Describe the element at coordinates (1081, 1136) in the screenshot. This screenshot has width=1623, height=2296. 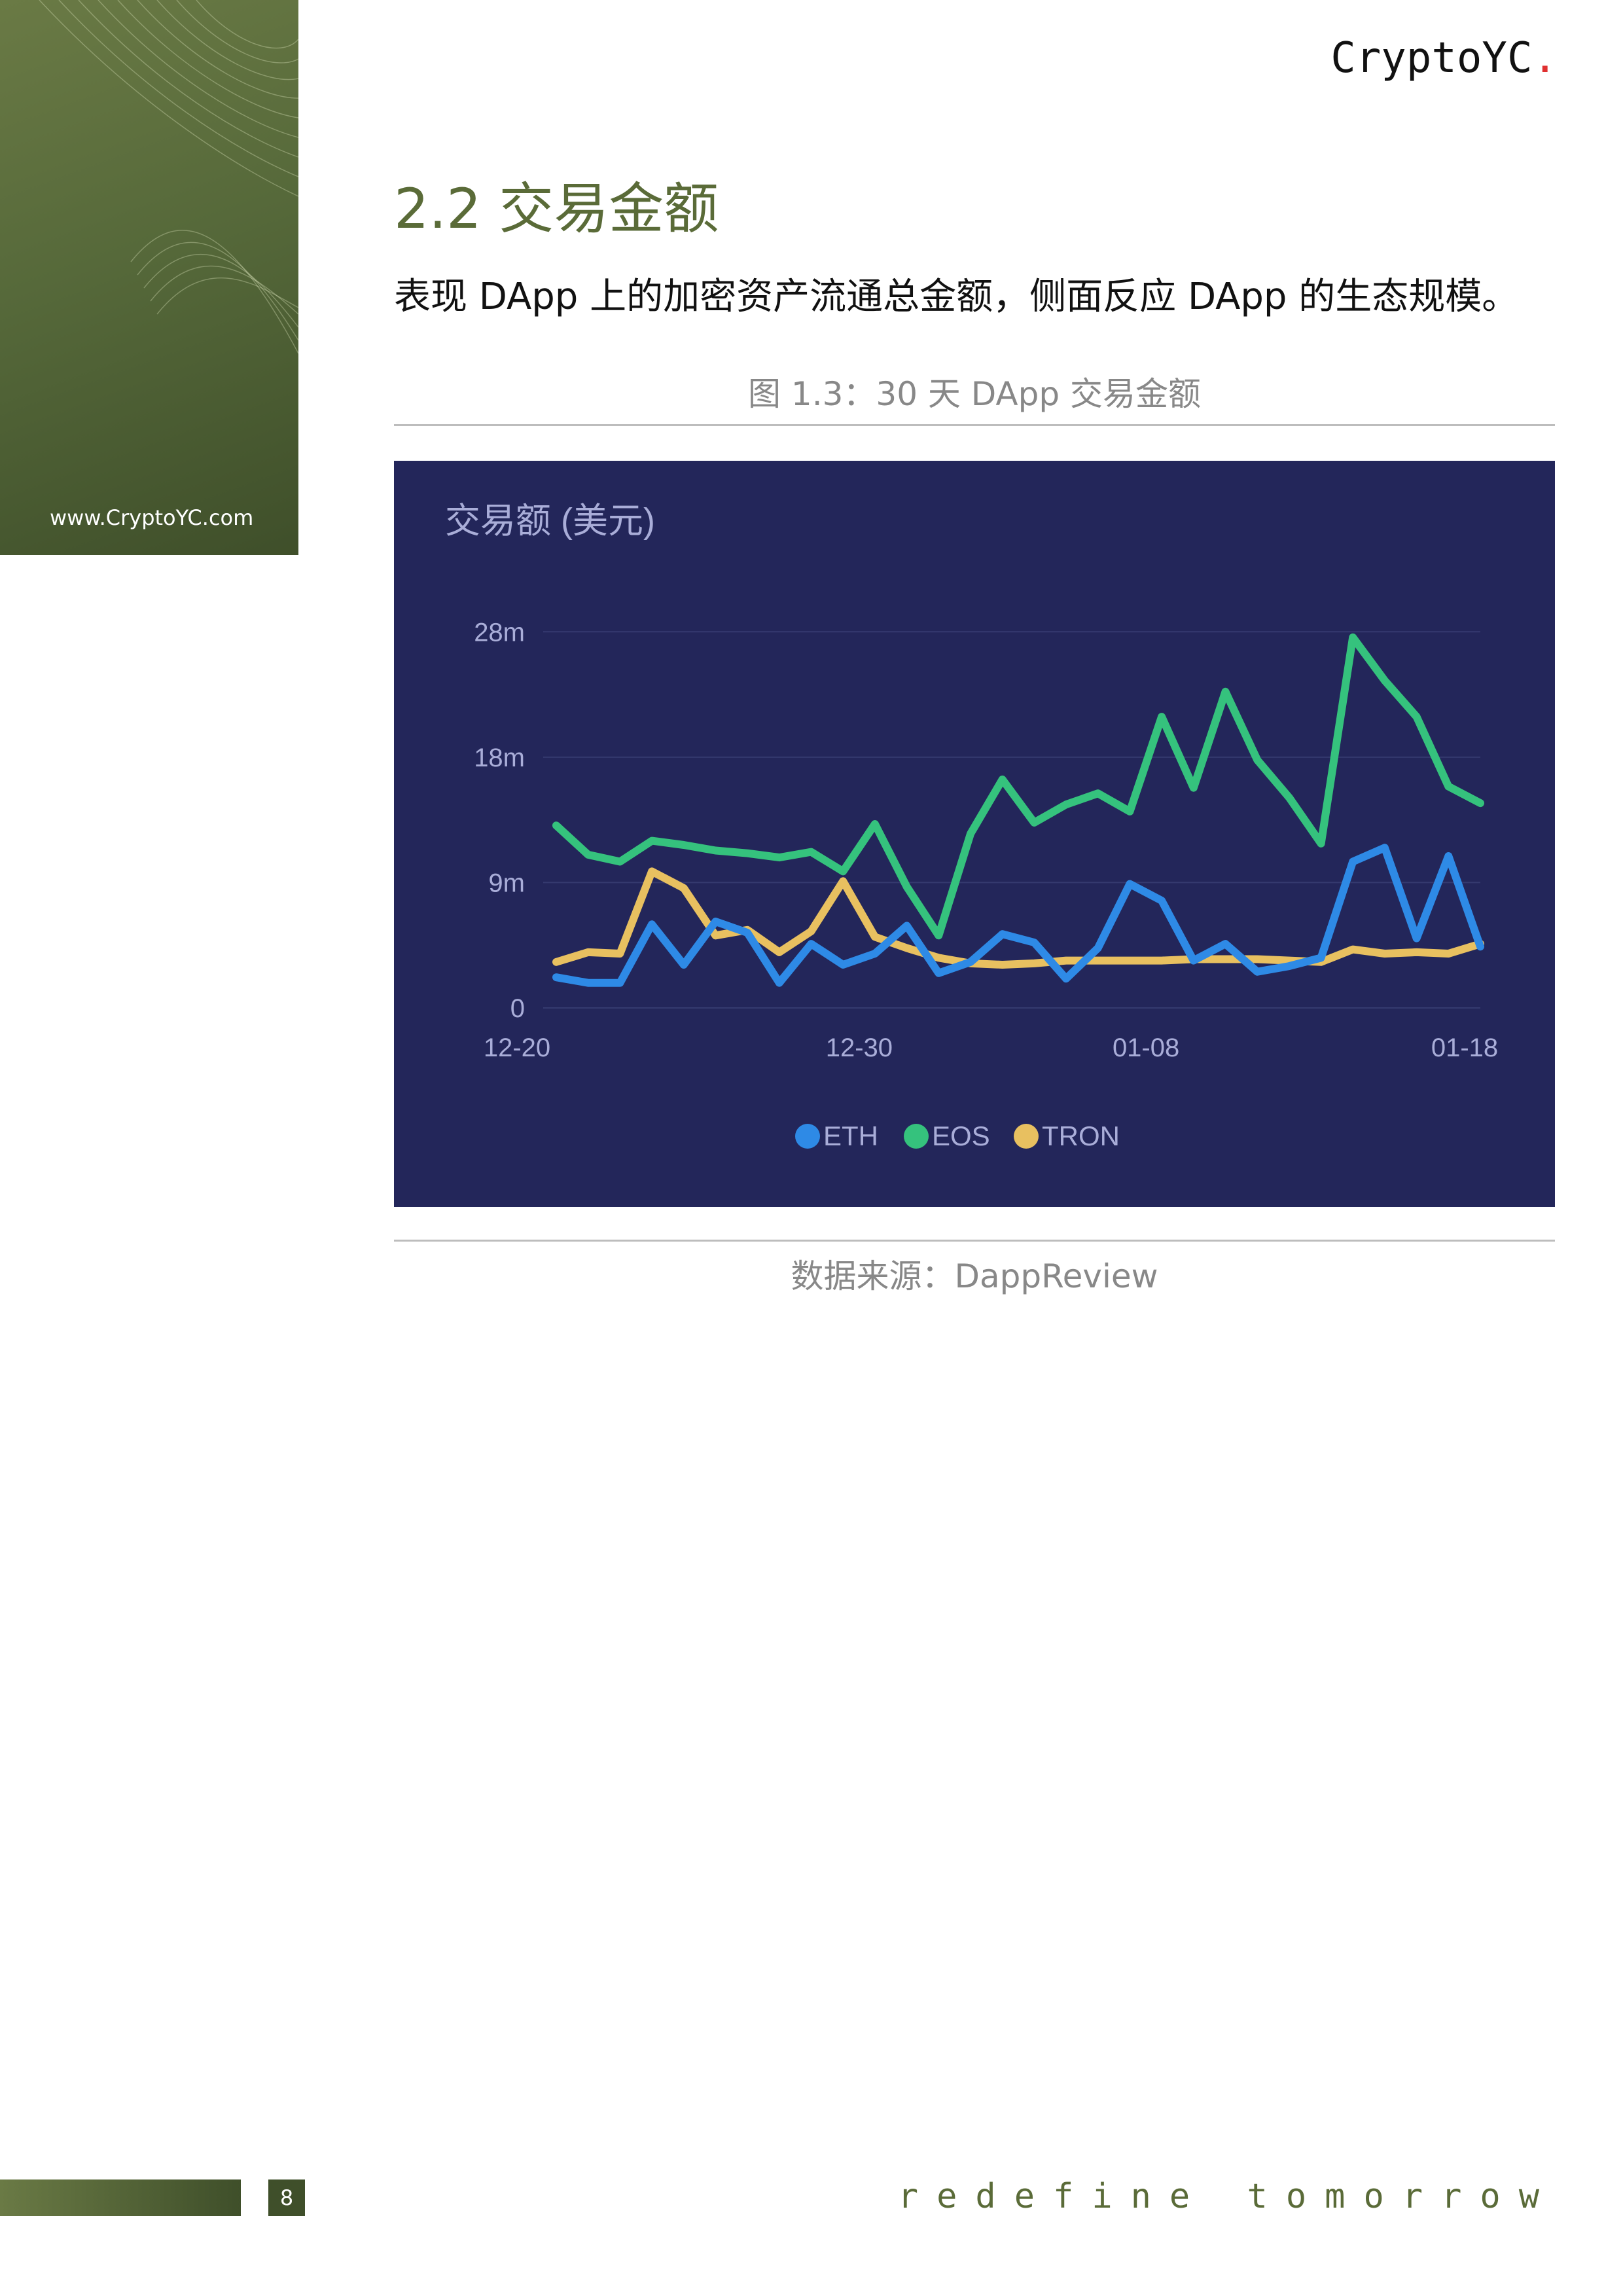
I see `legend-label-tron: TRON` at that location.